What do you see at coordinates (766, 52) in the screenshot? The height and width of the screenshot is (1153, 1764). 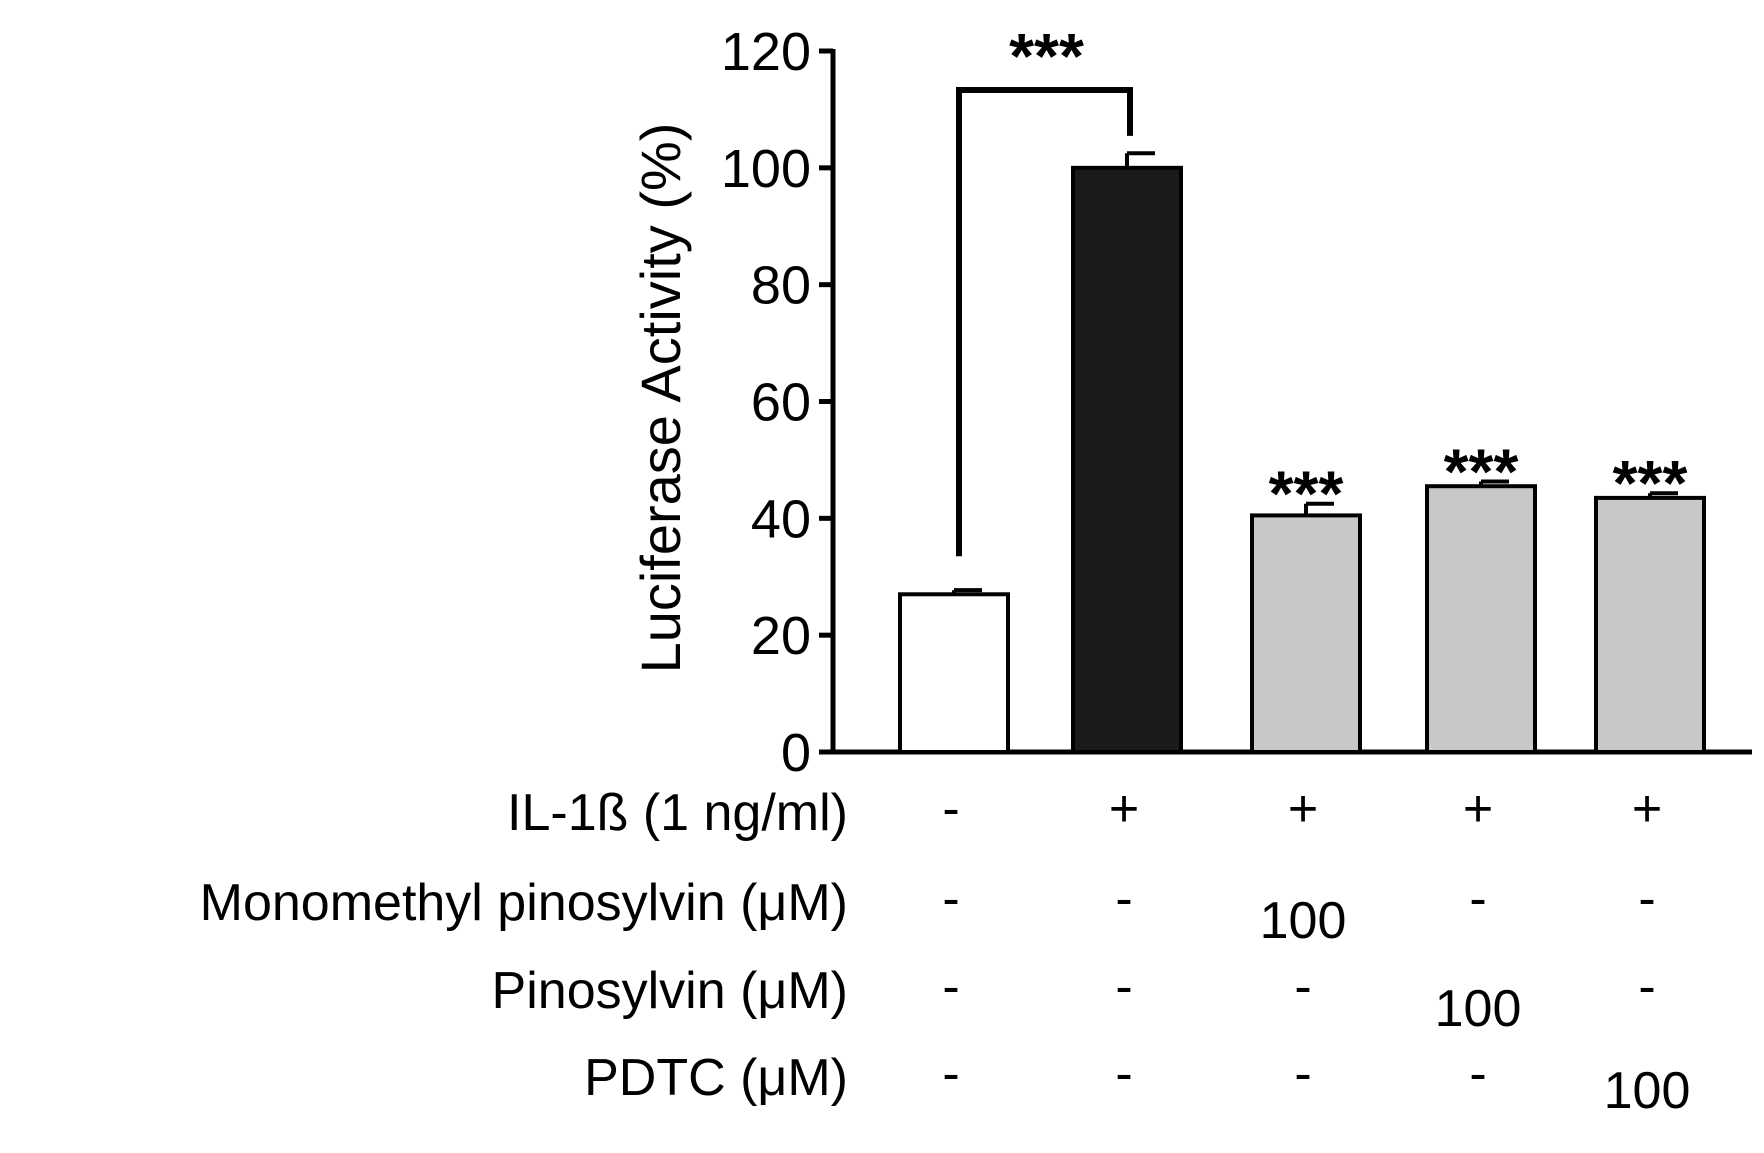 I see `y-tick-label: 120` at bounding box center [766, 52].